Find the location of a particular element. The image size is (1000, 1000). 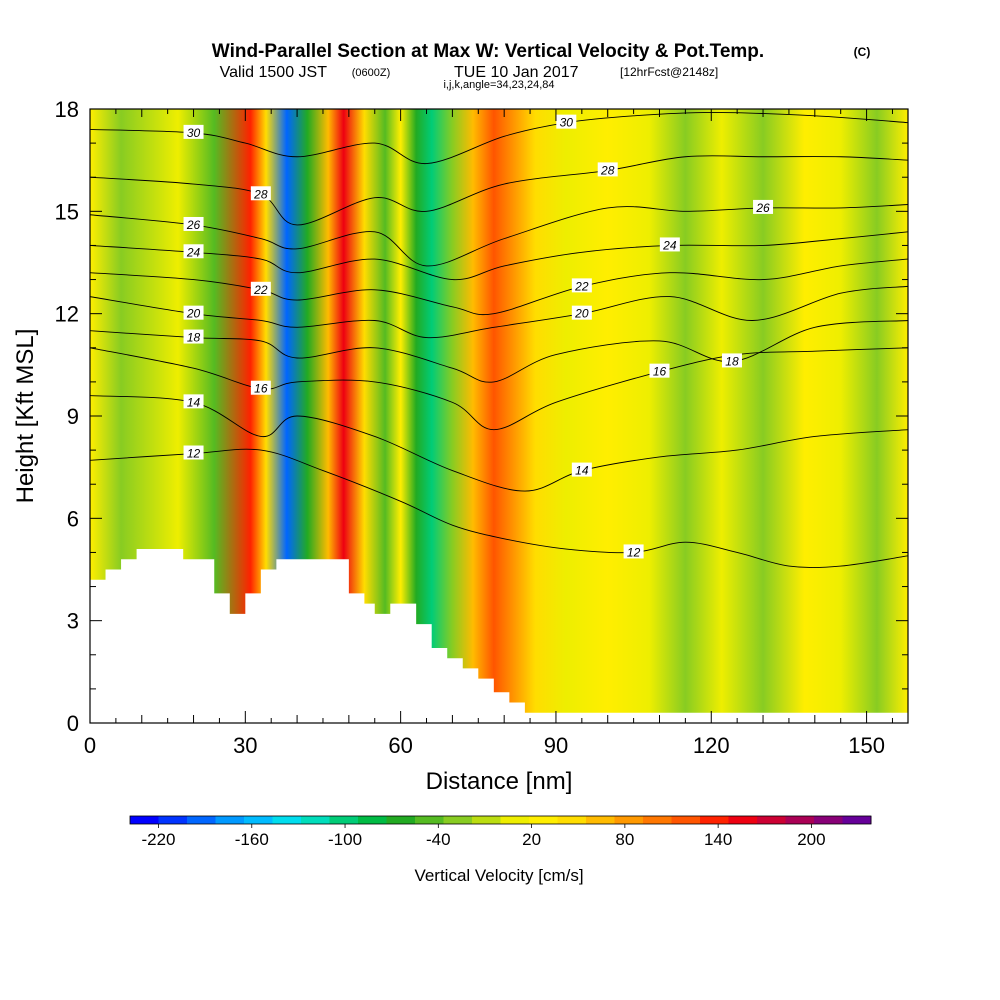

colorbar-tick-label: -220 is located at coordinates (158, 839).